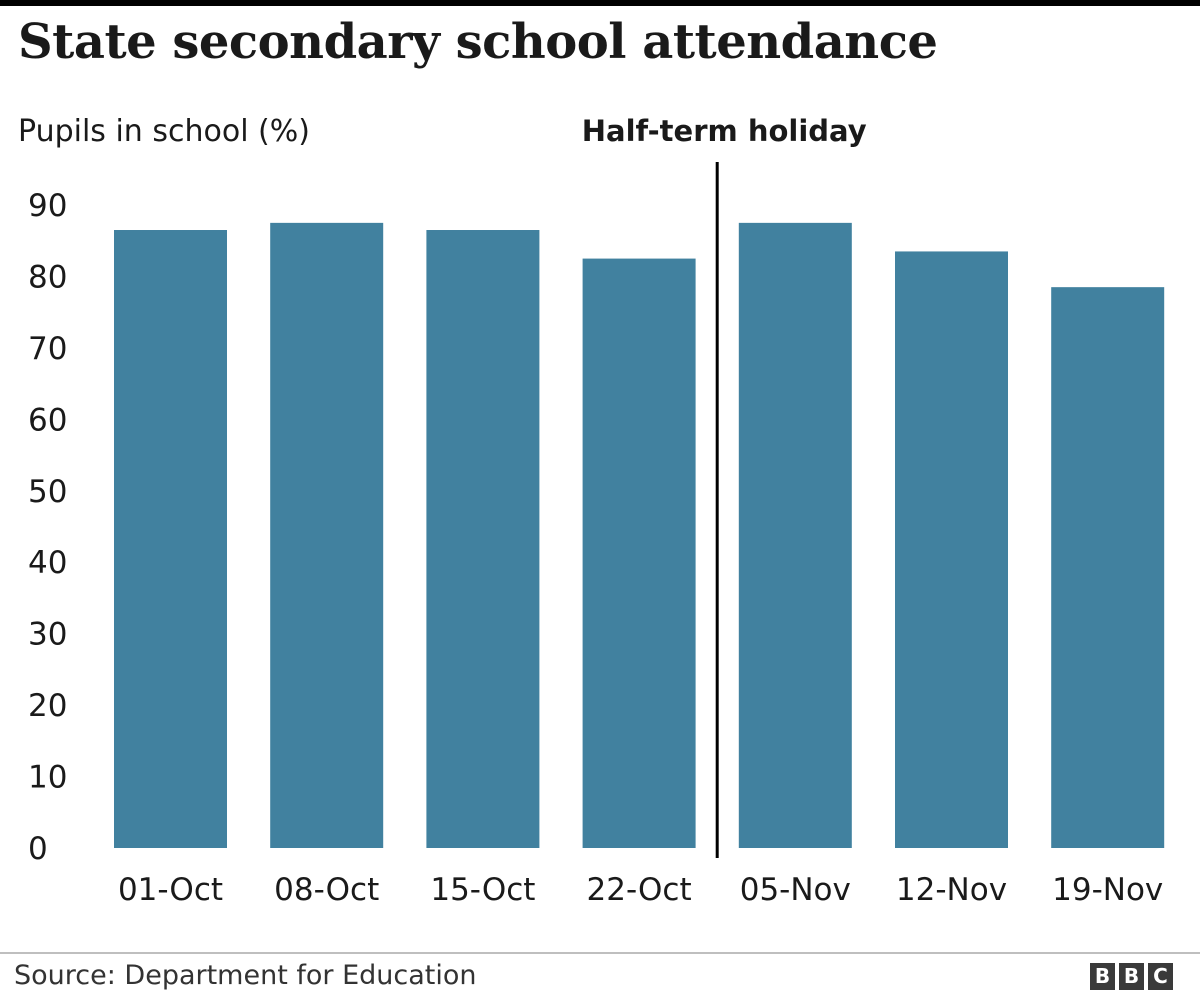  Describe the element at coordinates (724, 131) in the screenshot. I see `half-term-annotation: Half-term holiday` at that location.